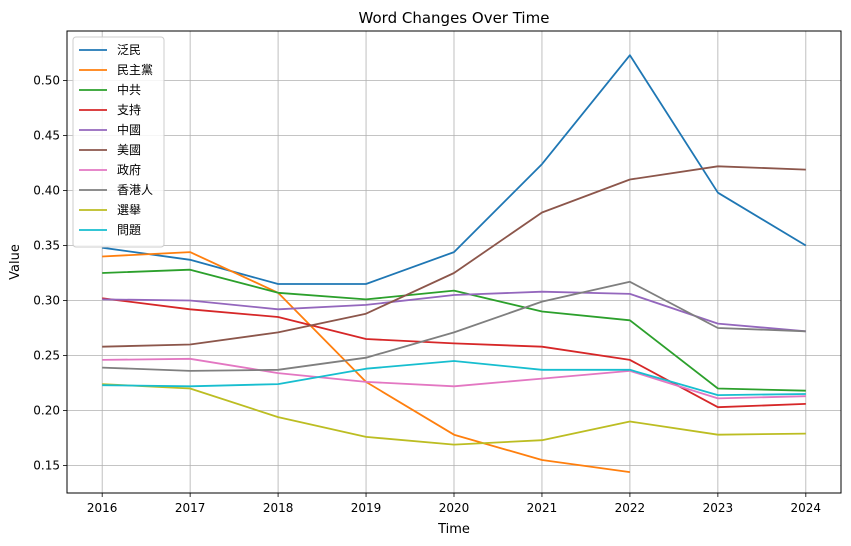 The image size is (851, 546). I want to click on legend-label: 泛民, so click(129, 50).